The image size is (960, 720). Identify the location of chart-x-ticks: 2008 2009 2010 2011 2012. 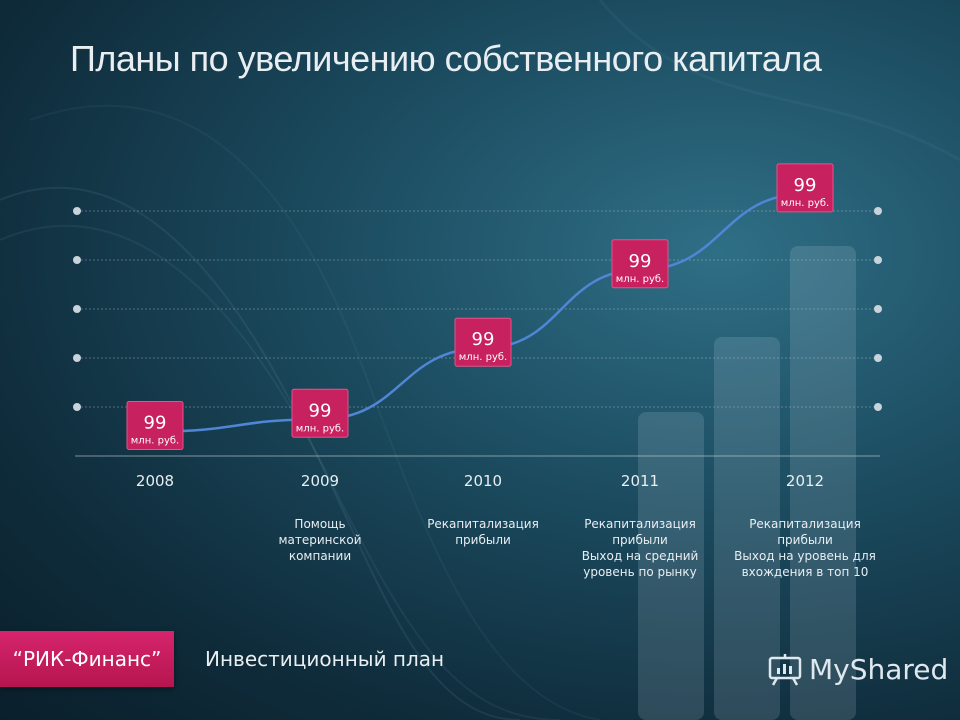
(480, 481).